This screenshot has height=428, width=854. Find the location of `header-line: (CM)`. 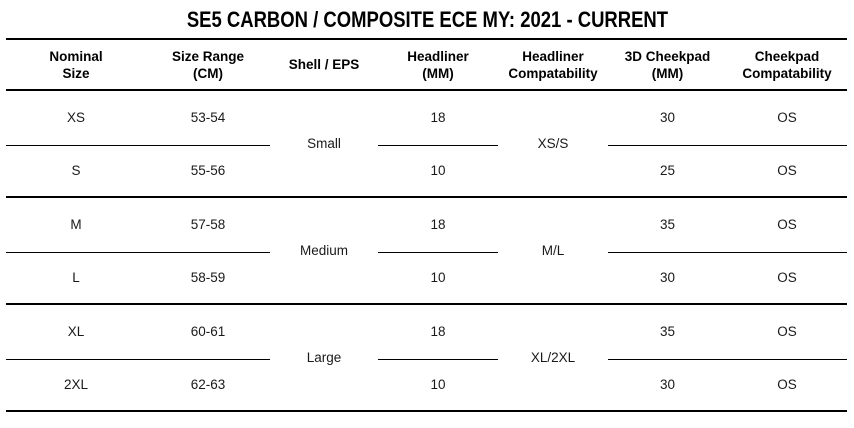

header-line: (CM) is located at coordinates (208, 73).